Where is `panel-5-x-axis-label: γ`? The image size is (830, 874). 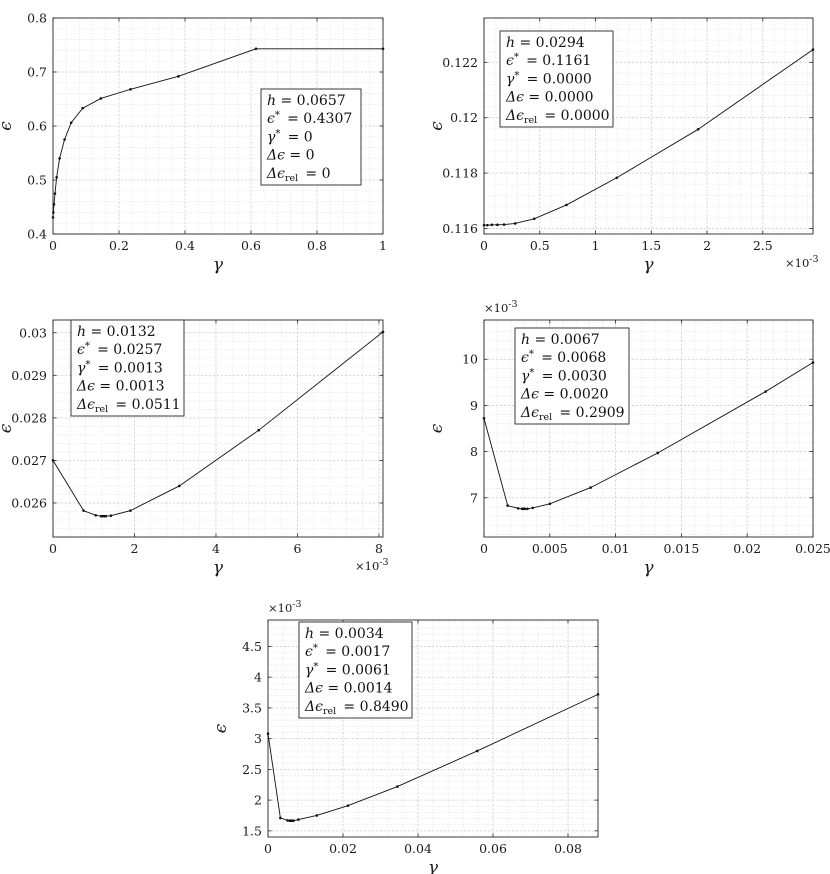 panel-5-x-axis-label: γ is located at coordinates (433, 866).